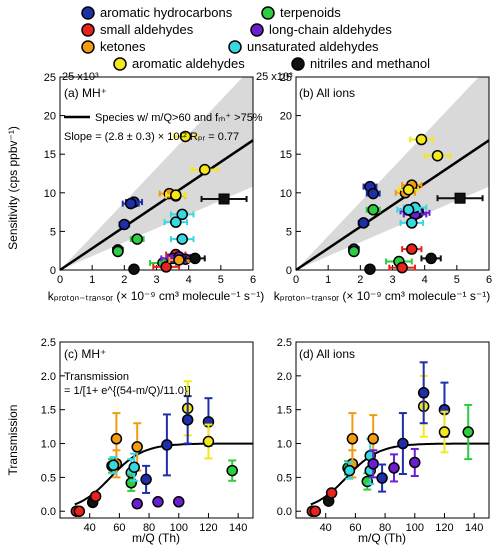  I want to click on legend-item-aromatic_hydrocarbons: aromatic hydrocarbons, so click(157, 12).